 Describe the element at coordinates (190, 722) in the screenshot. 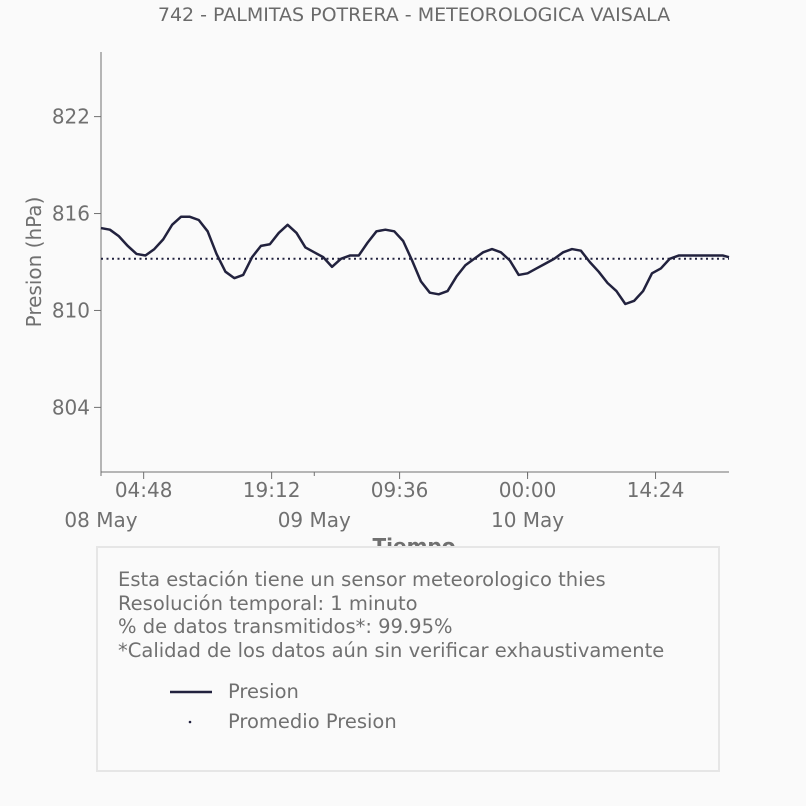

I see `legend-dot-swatch` at that location.